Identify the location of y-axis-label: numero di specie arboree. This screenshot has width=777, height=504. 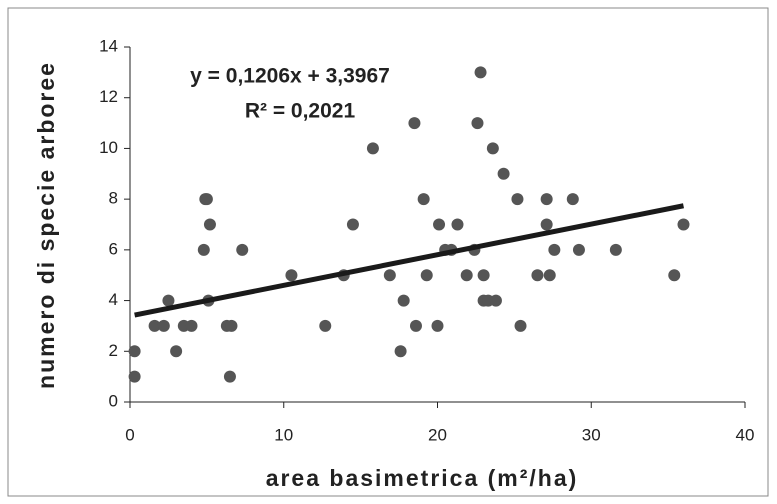
(46, 225).